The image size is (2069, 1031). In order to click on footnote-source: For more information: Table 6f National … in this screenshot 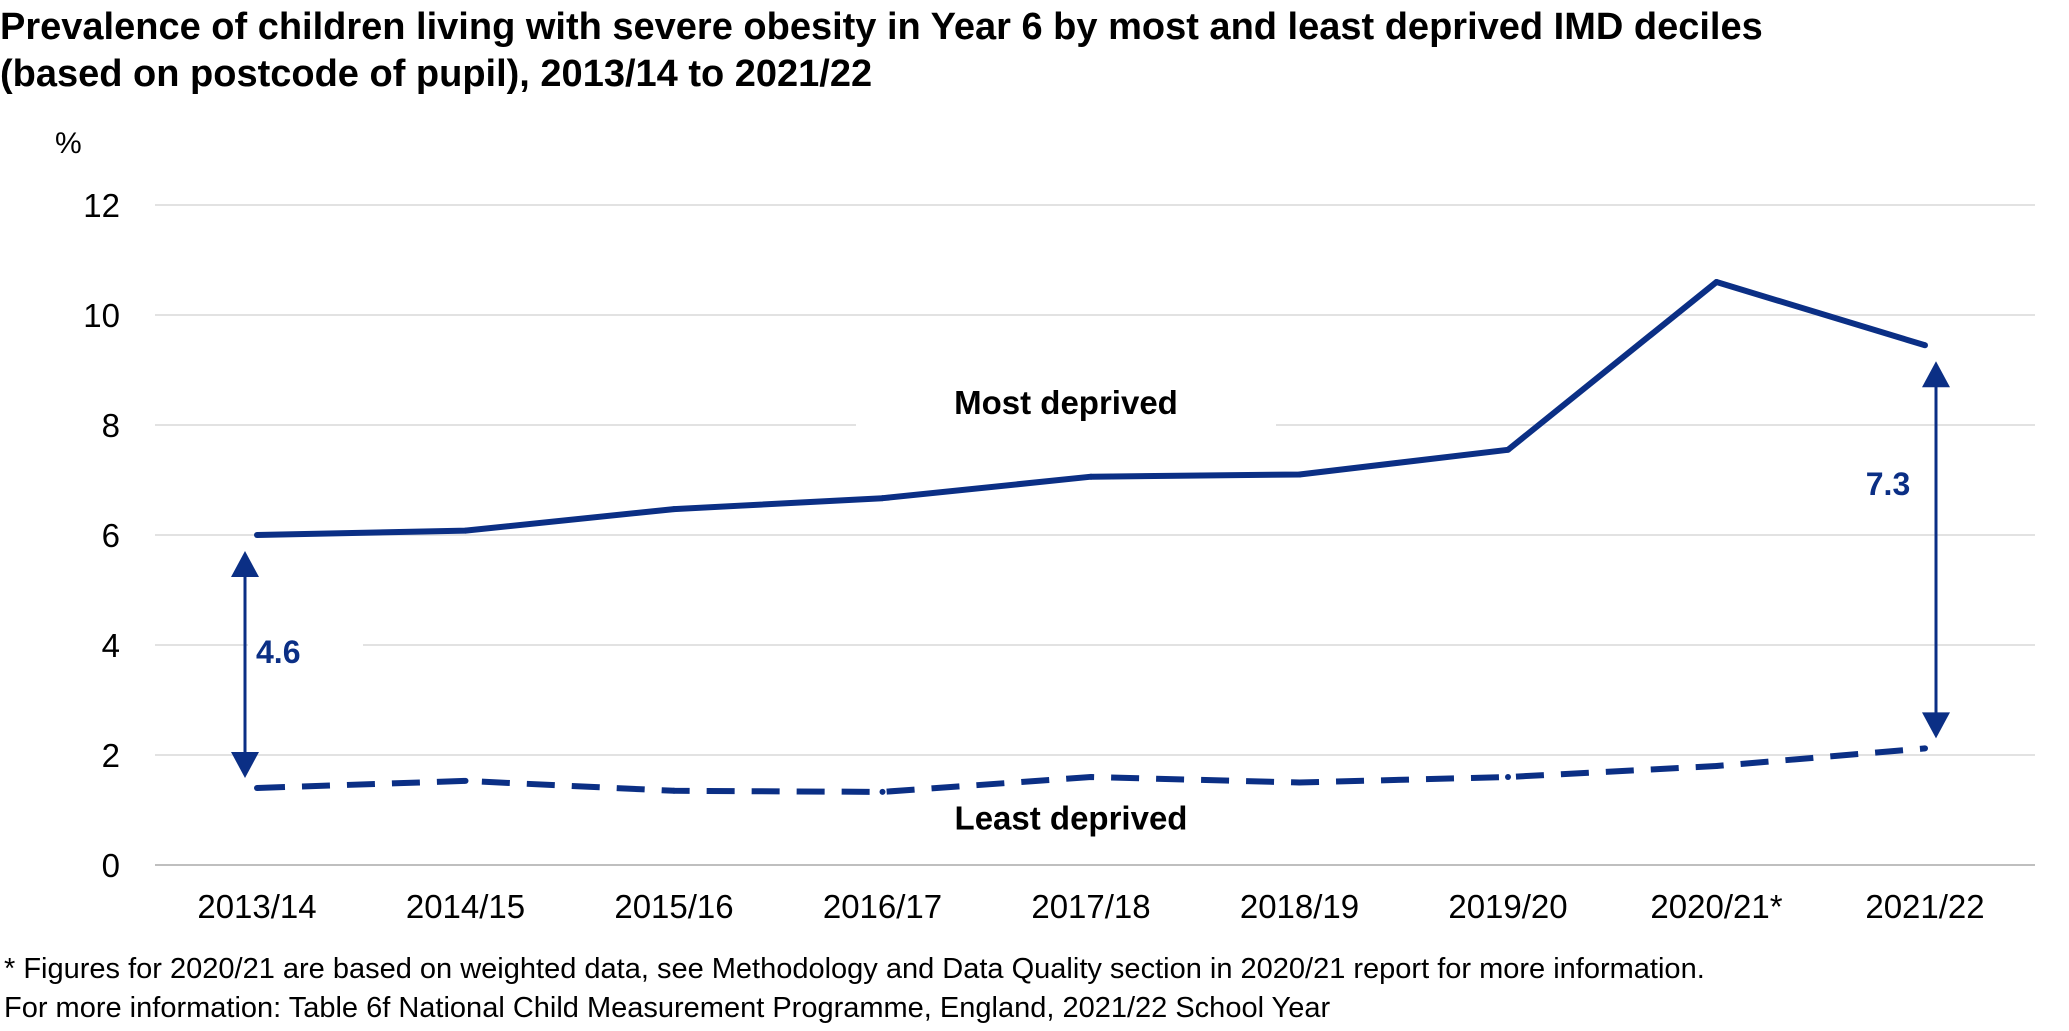, I will do `click(667, 1008)`.